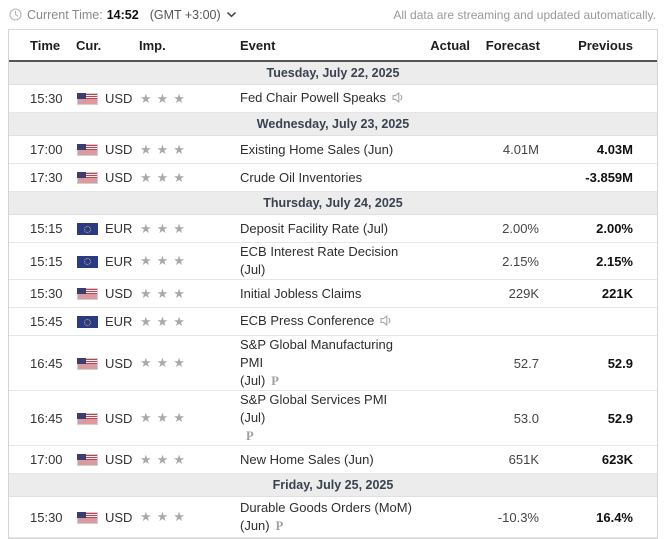 This screenshot has height=539, width=666. What do you see at coordinates (387, 322) in the screenshot?
I see `speaker-icon` at bounding box center [387, 322].